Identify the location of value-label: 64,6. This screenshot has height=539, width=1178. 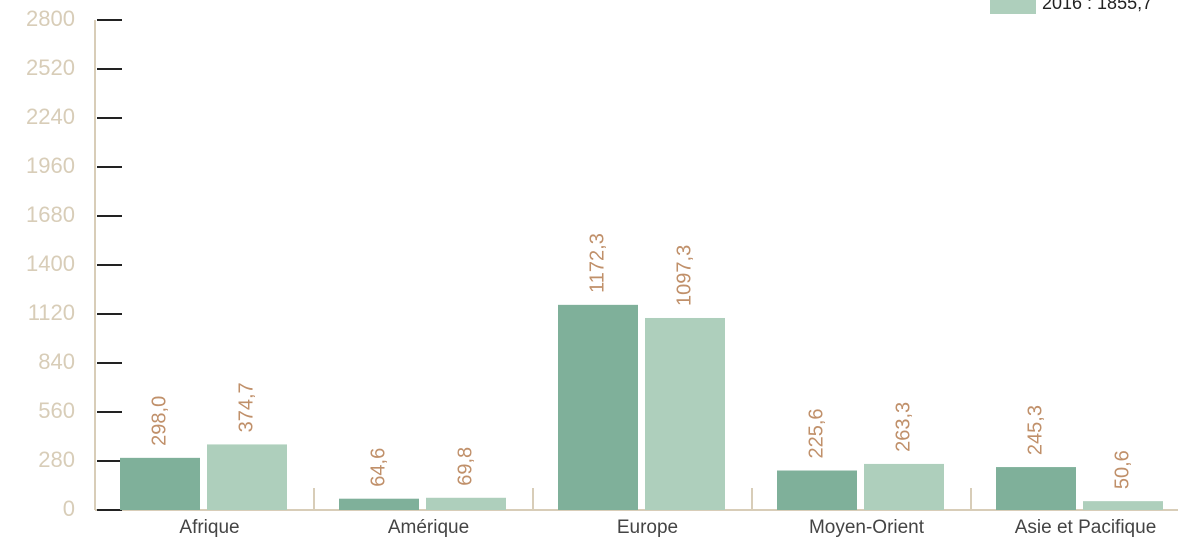
(378, 467).